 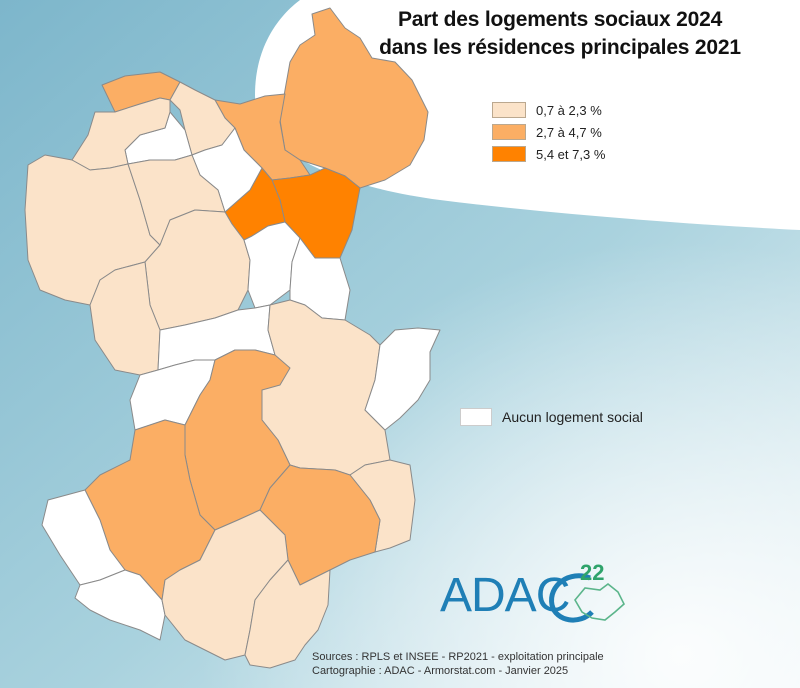 I want to click on legend-label: 5,4 et 7,3 %, so click(x=571, y=154).